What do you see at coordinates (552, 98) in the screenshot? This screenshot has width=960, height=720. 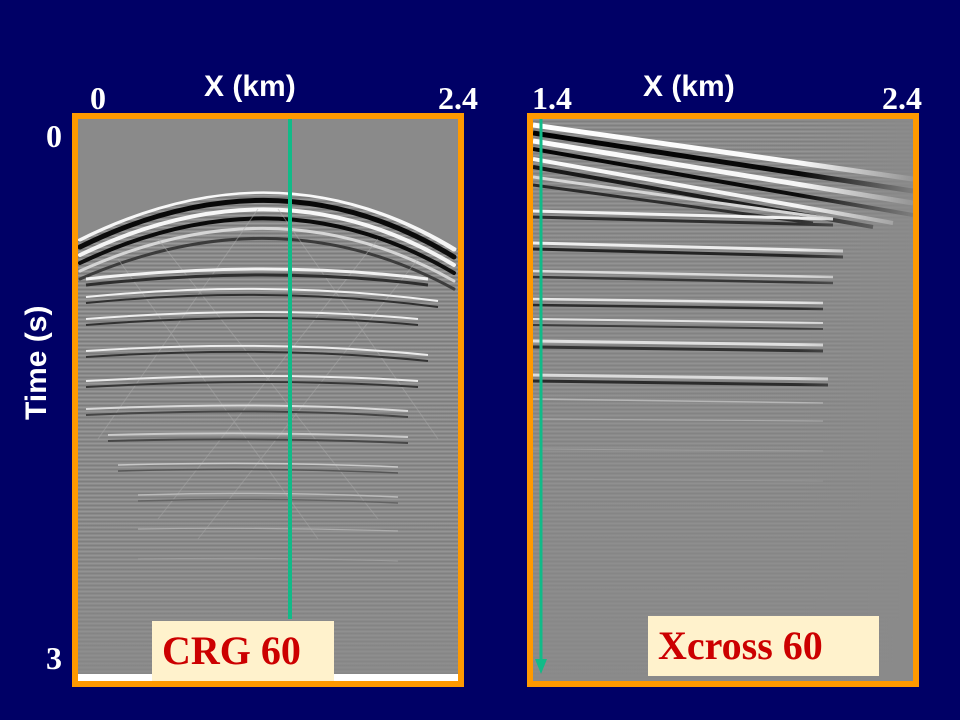 I see `right-x-min-label: 1.4` at bounding box center [552, 98].